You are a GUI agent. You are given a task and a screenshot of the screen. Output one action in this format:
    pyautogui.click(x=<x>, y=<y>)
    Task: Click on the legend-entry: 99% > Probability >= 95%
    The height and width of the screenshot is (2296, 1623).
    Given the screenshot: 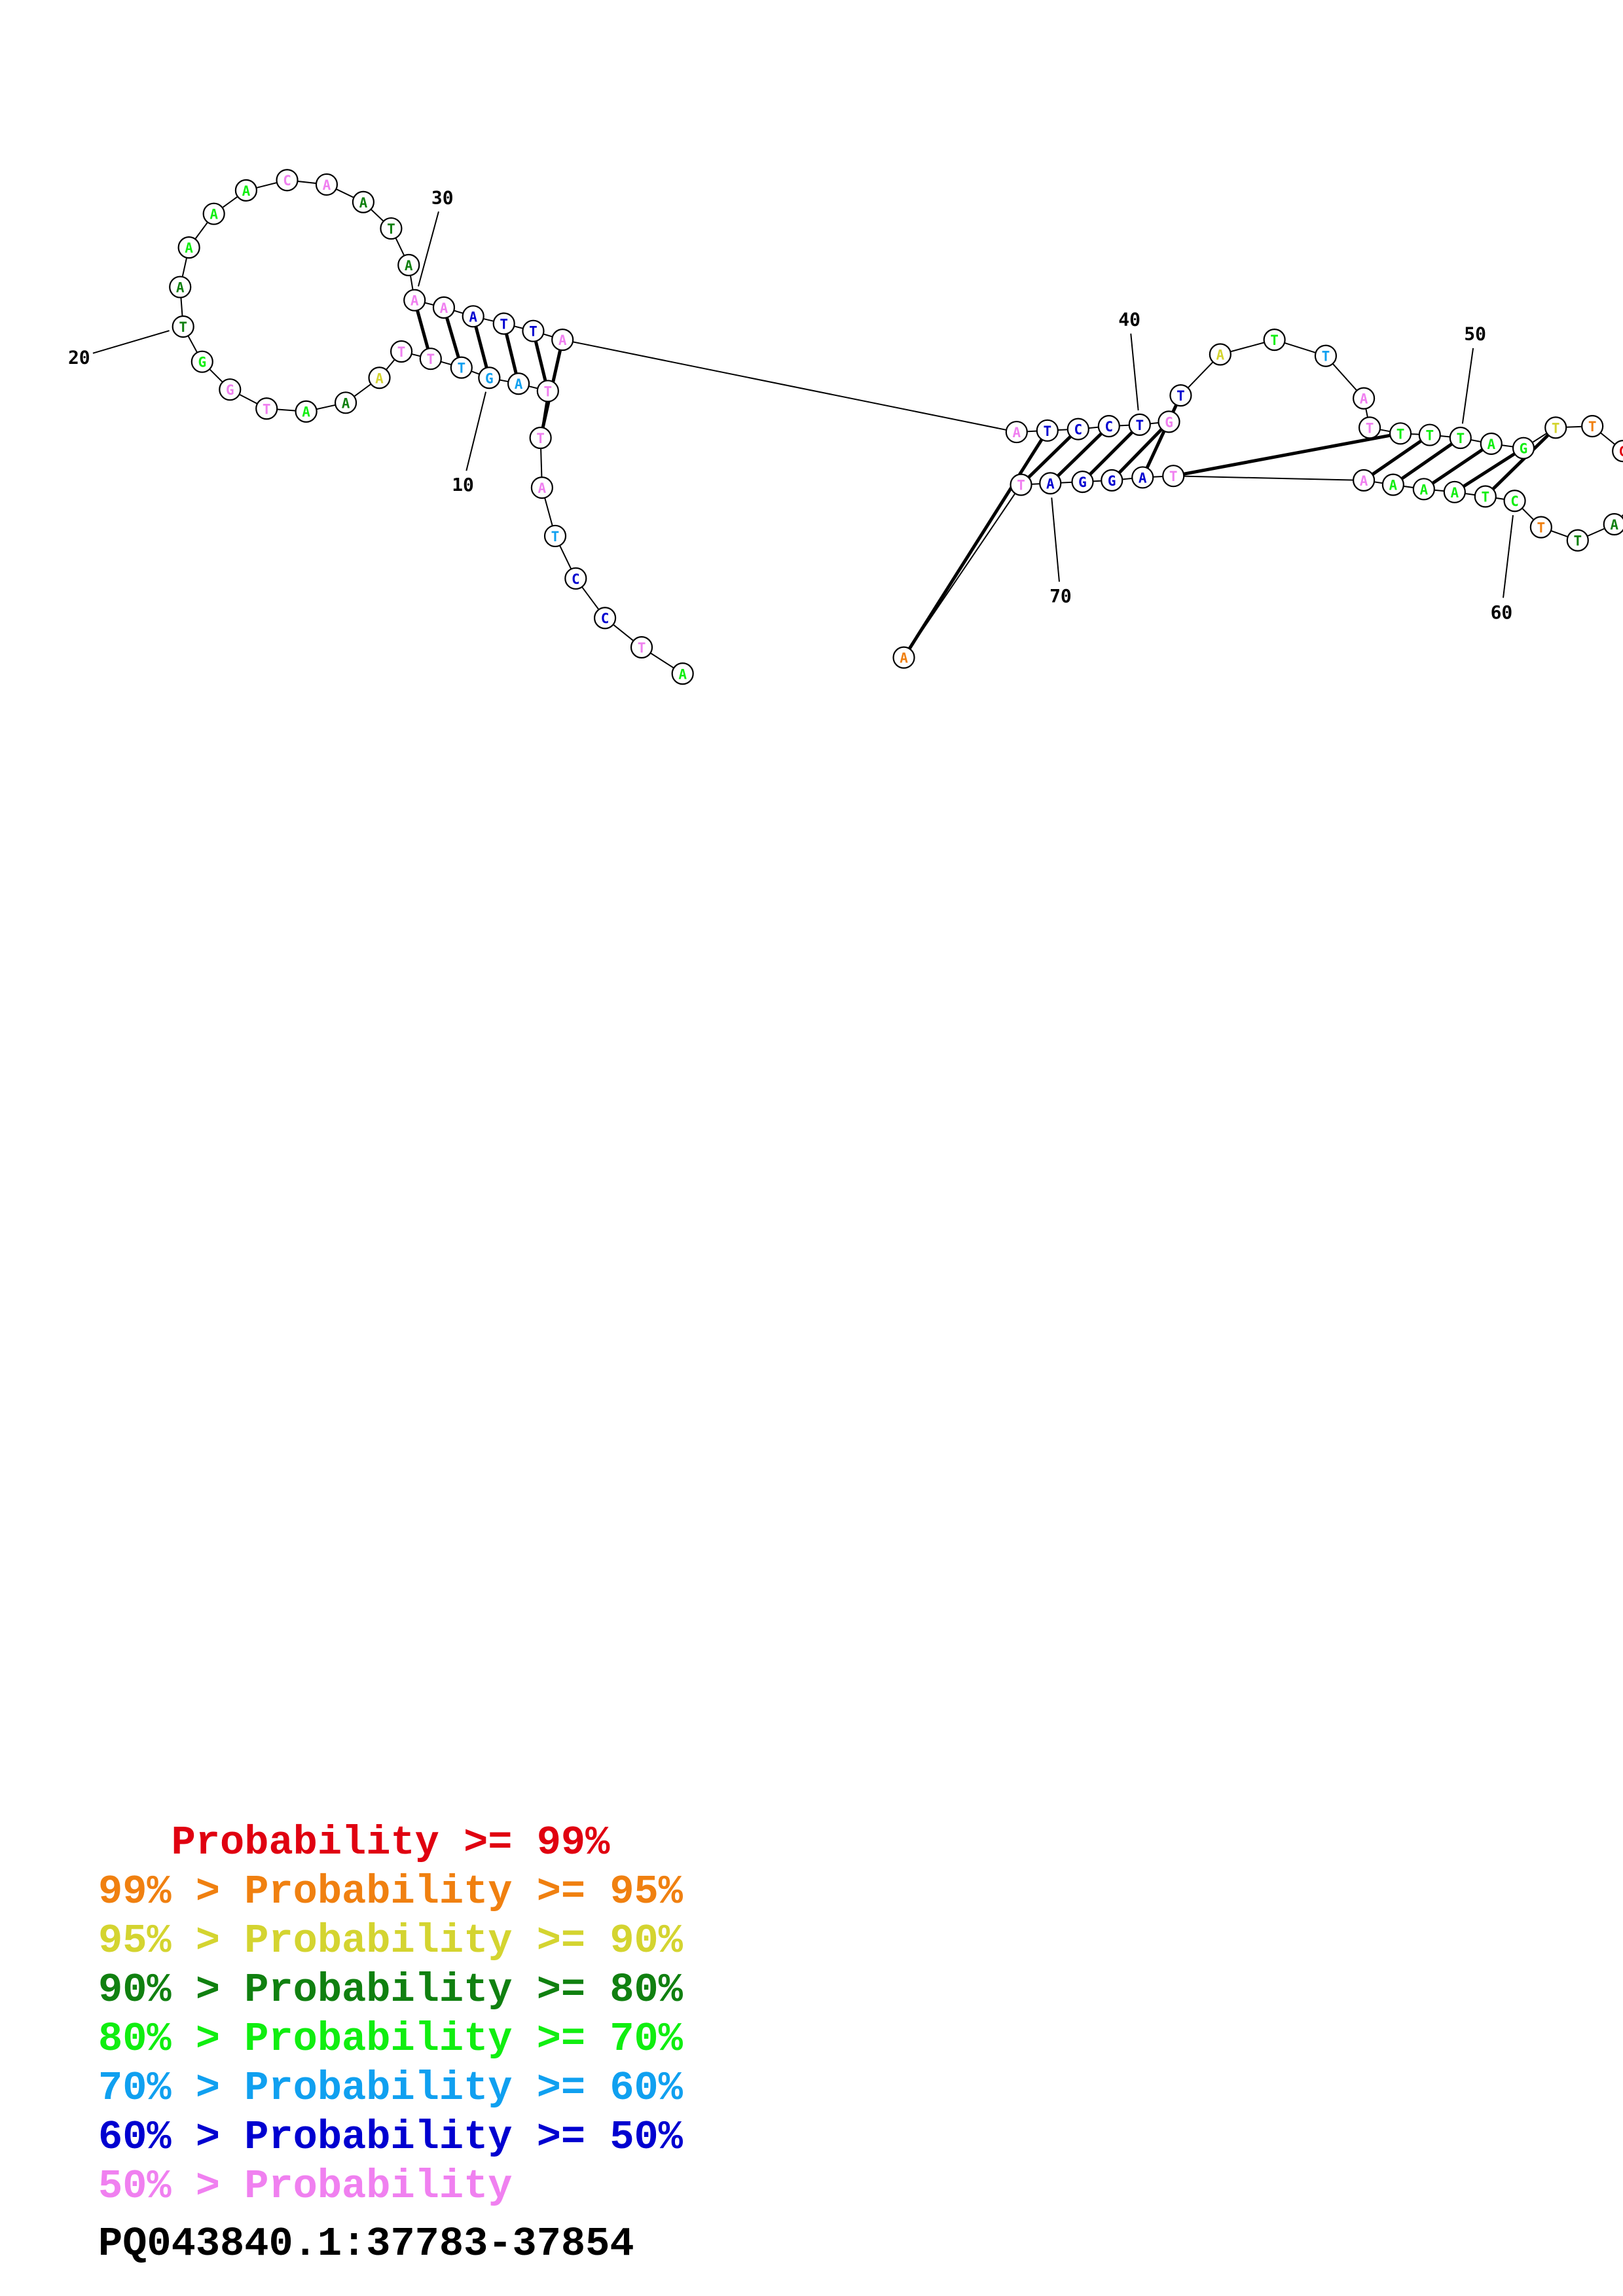 What is the action you would take?
    pyautogui.click(x=390, y=1892)
    